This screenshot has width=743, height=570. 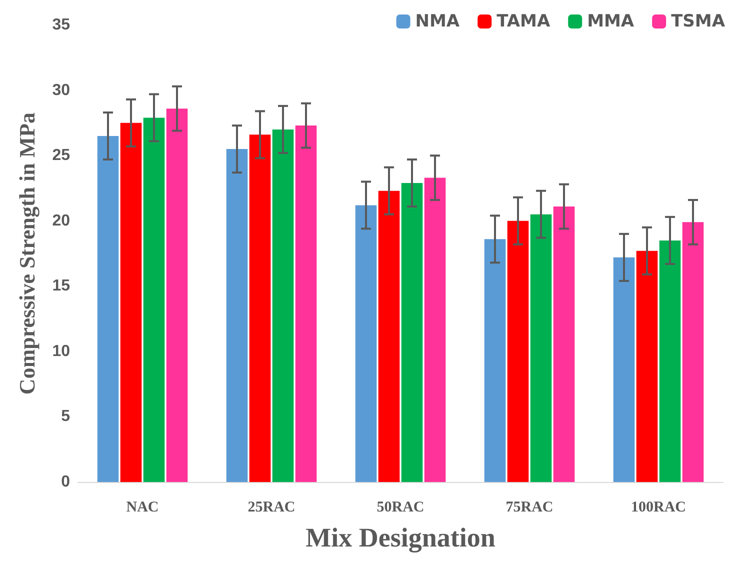 I want to click on legend-label: TAMA, so click(x=523, y=22).